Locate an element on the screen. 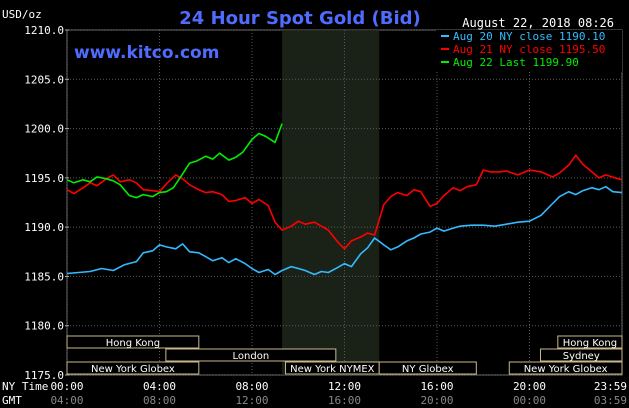 The width and height of the screenshot is (629, 408). series-line is located at coordinates (174, 161).